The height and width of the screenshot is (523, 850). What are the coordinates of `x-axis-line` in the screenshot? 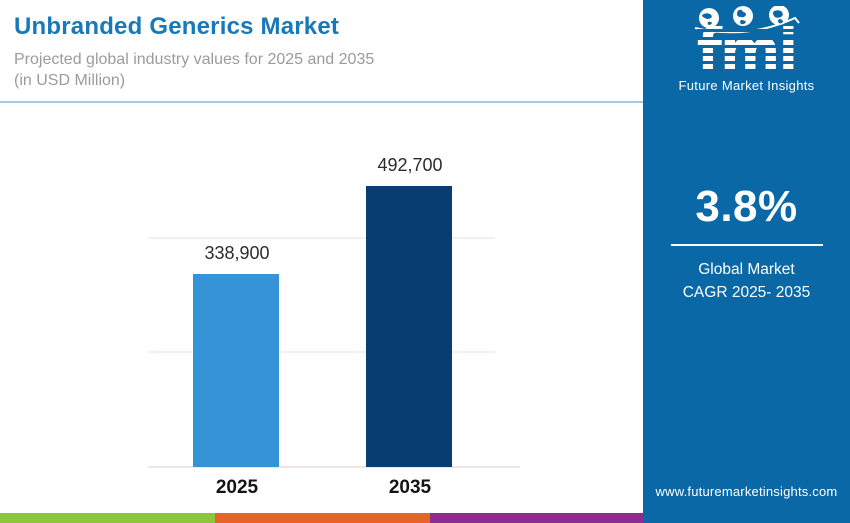 It's located at (334, 467).